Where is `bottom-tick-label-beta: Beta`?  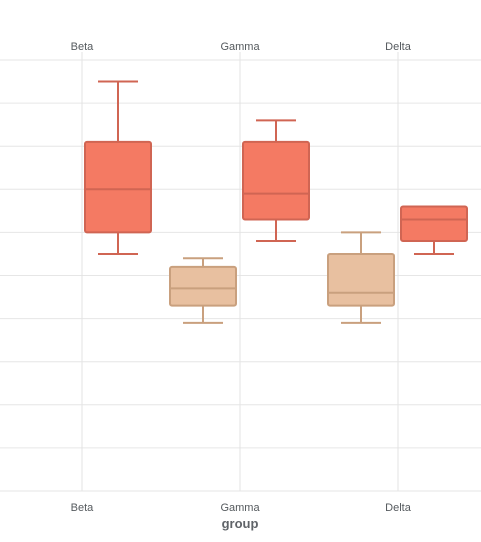 bottom-tick-label-beta: Beta is located at coordinates (83, 508).